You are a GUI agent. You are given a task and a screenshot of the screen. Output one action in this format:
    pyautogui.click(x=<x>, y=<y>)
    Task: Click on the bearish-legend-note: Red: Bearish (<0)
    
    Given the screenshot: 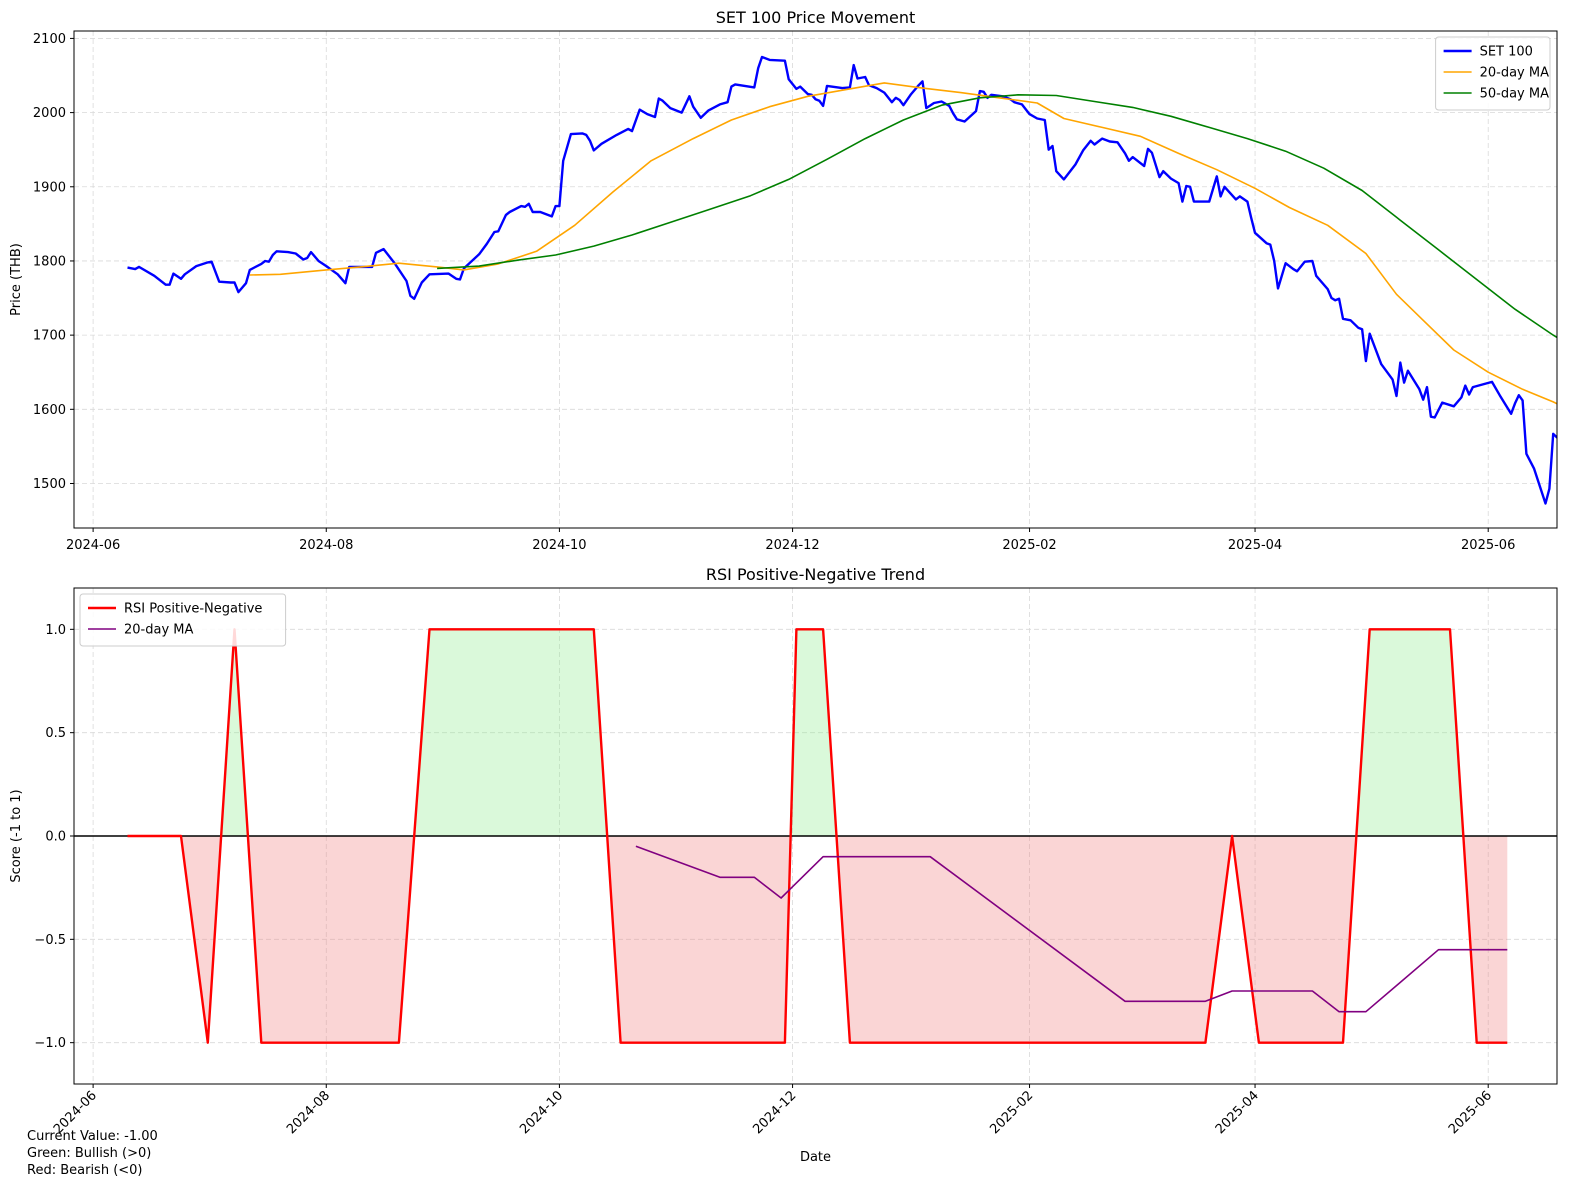 What is the action you would take?
    pyautogui.click(x=85, y=1170)
    